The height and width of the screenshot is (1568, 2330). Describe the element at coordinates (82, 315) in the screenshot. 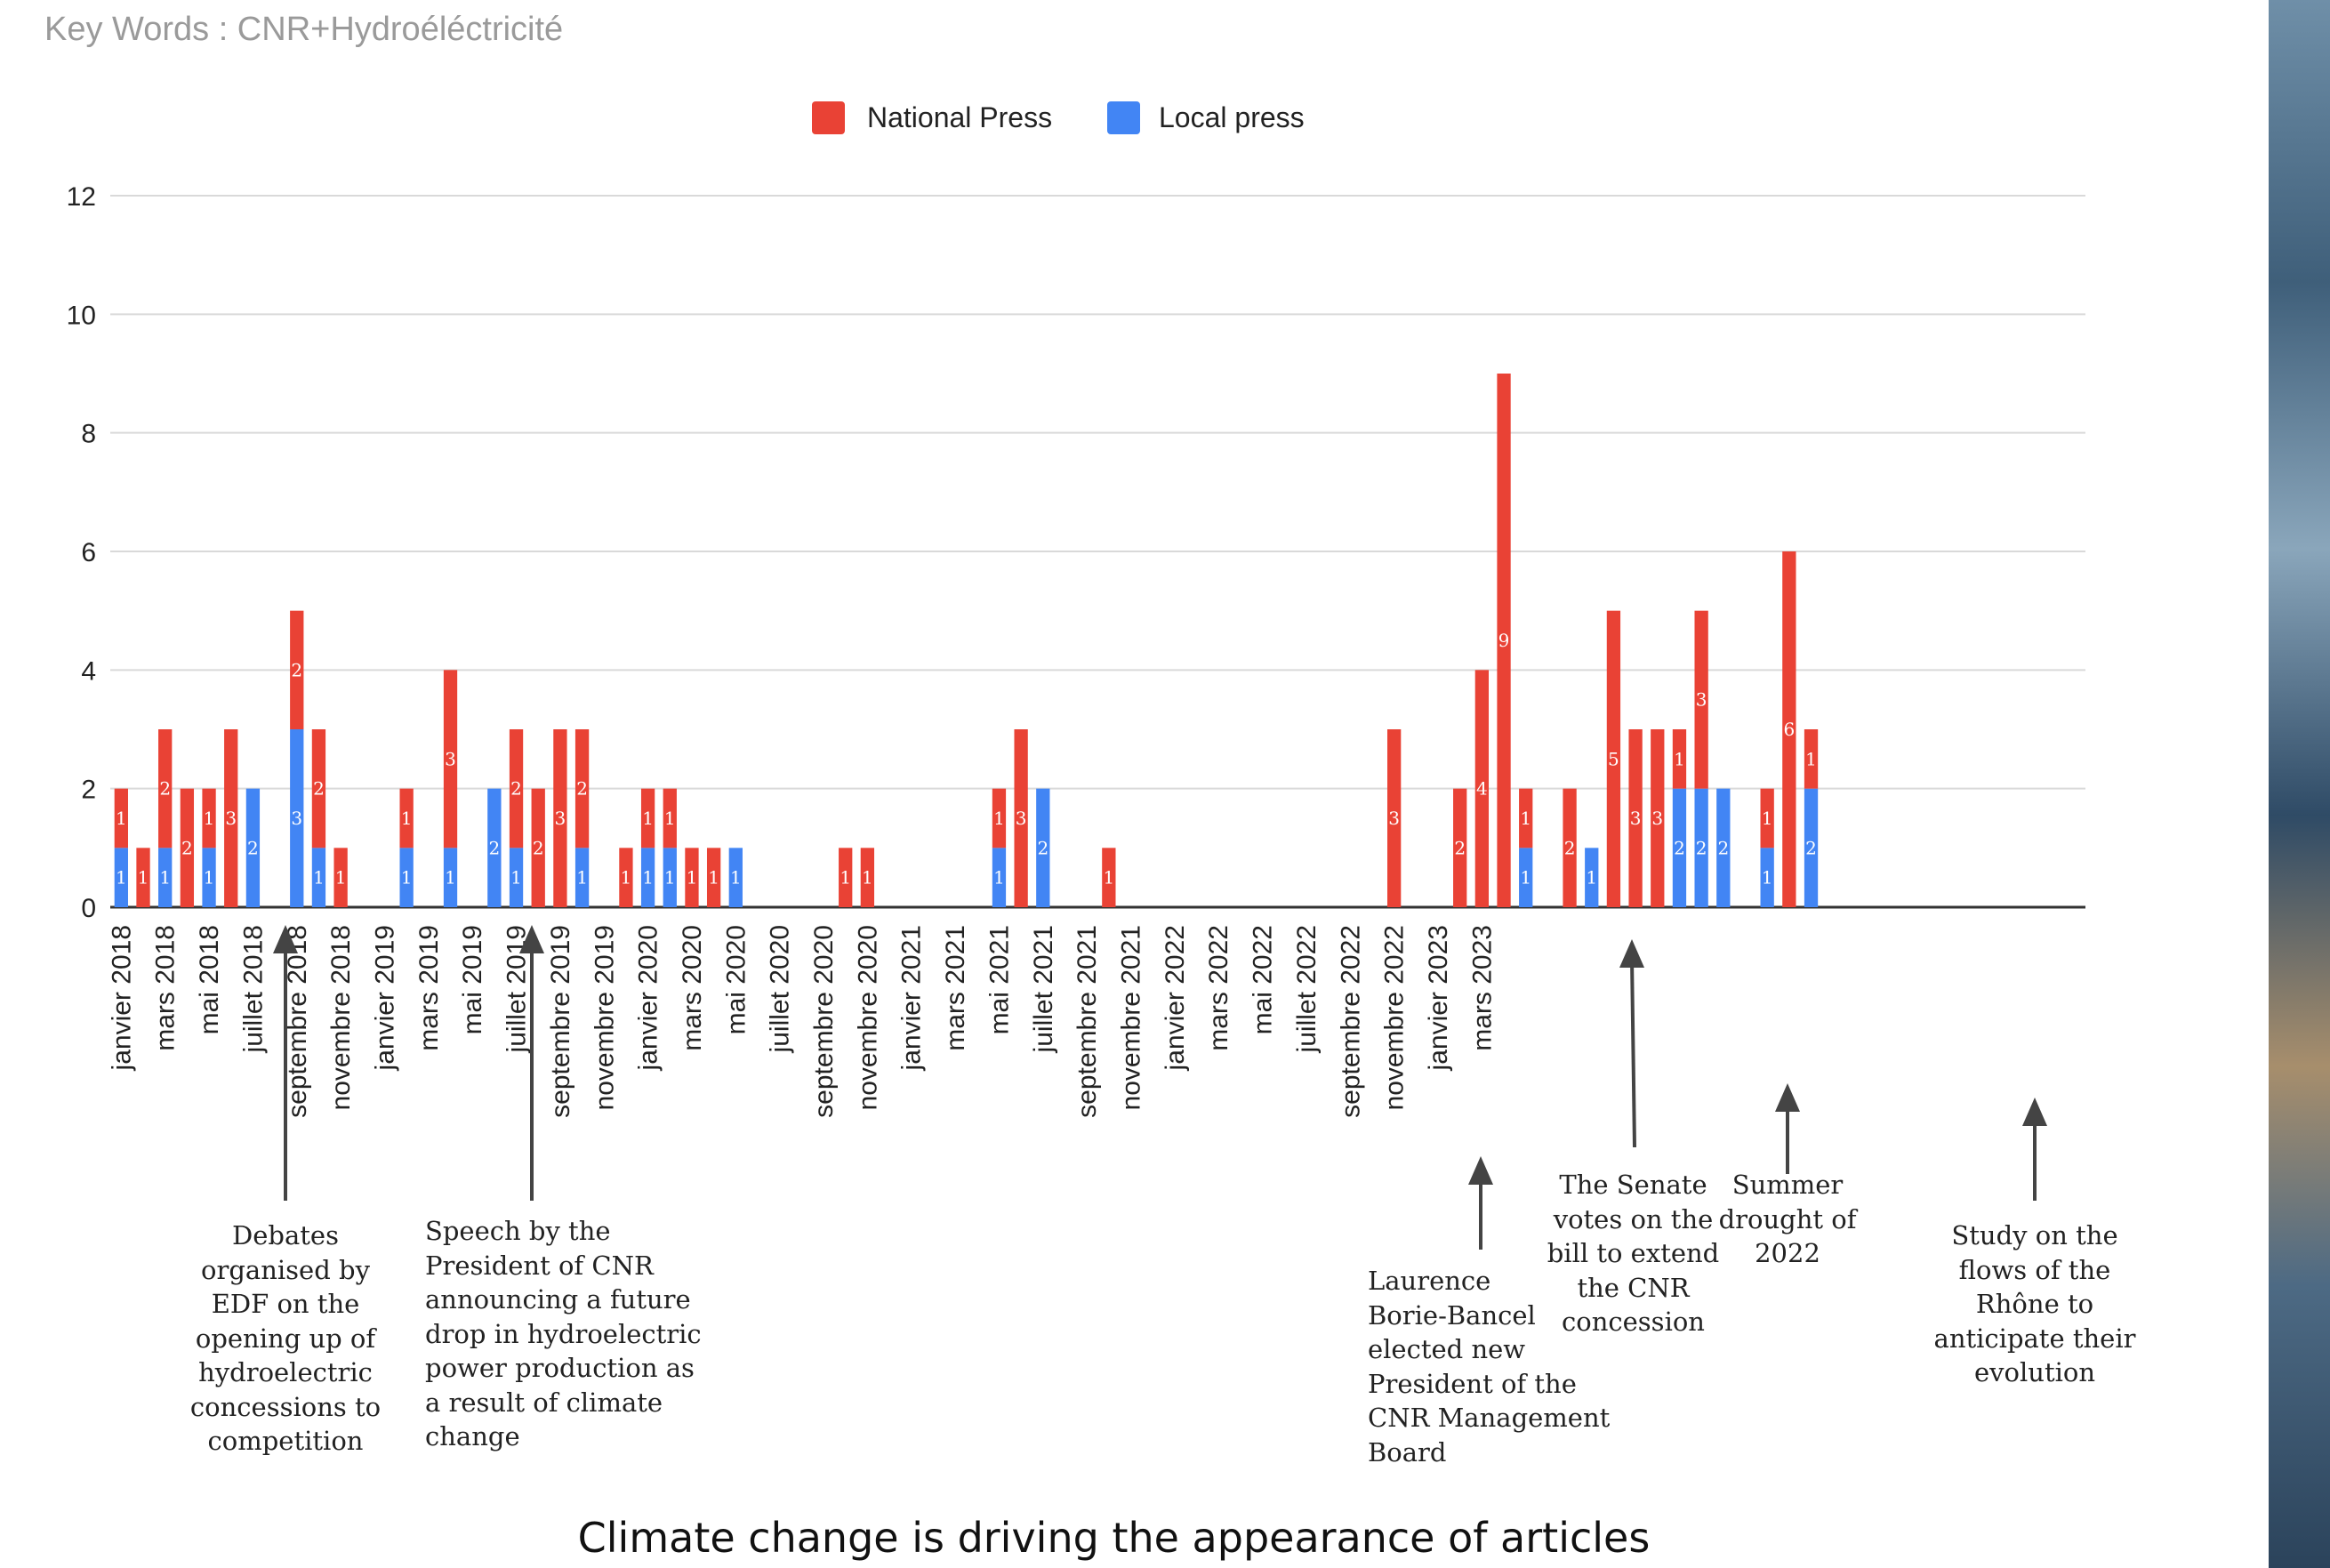

I see `y-tick-label: 10` at that location.